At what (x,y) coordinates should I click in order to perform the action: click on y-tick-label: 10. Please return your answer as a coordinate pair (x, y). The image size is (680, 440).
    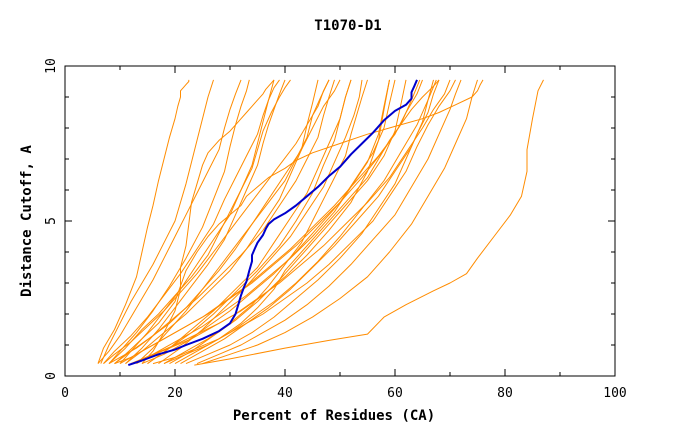
    Looking at the image, I should click on (51, 66).